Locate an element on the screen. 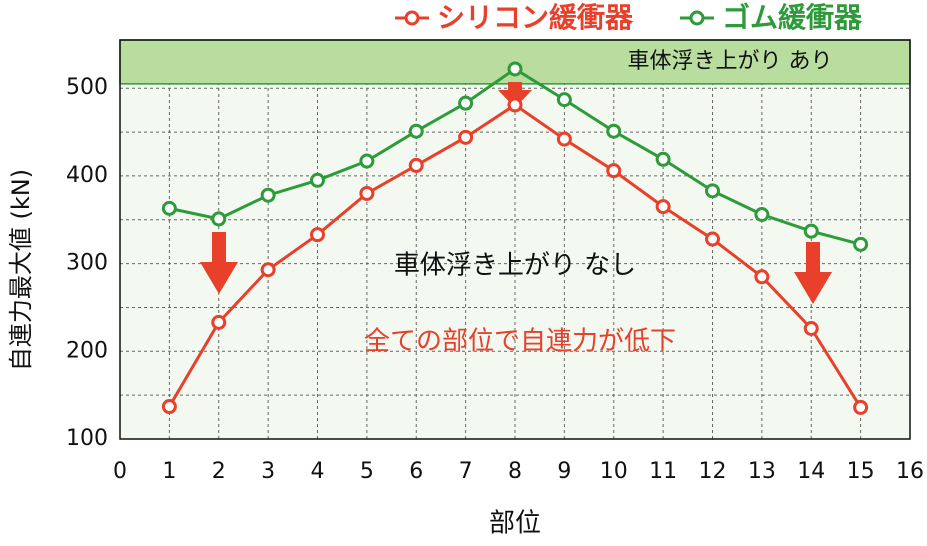  y-axis-label: 自連力最大値 (kN) is located at coordinates (21, 270).